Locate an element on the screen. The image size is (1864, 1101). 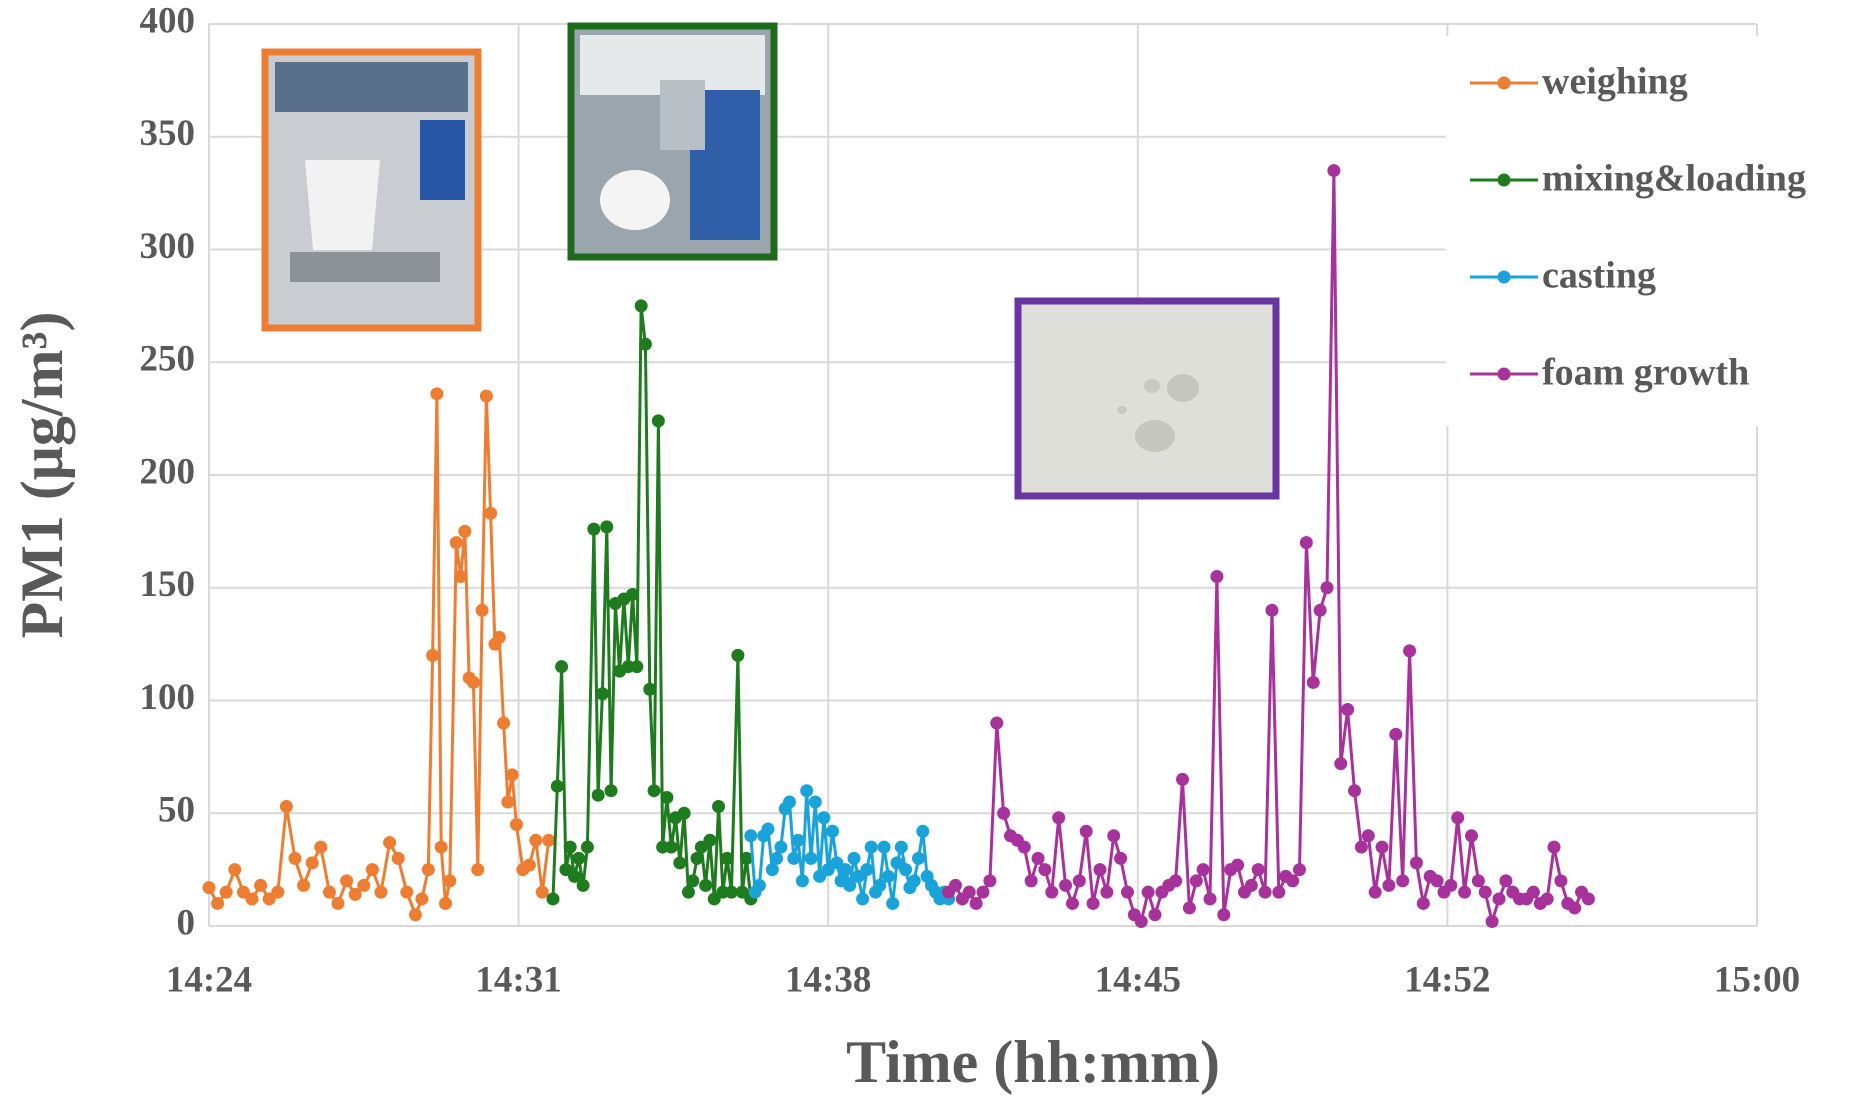
legend-box is located at coordinates (1655, 231).